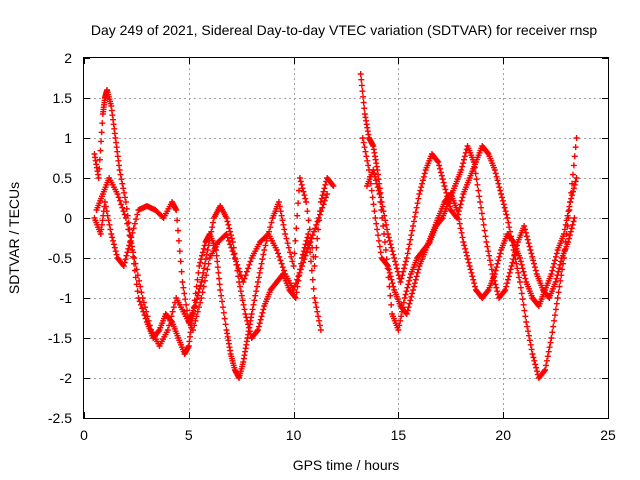 This screenshot has height=480, width=640. Describe the element at coordinates (60, 418) in the screenshot. I see `y-tick-label: -2.5` at that location.